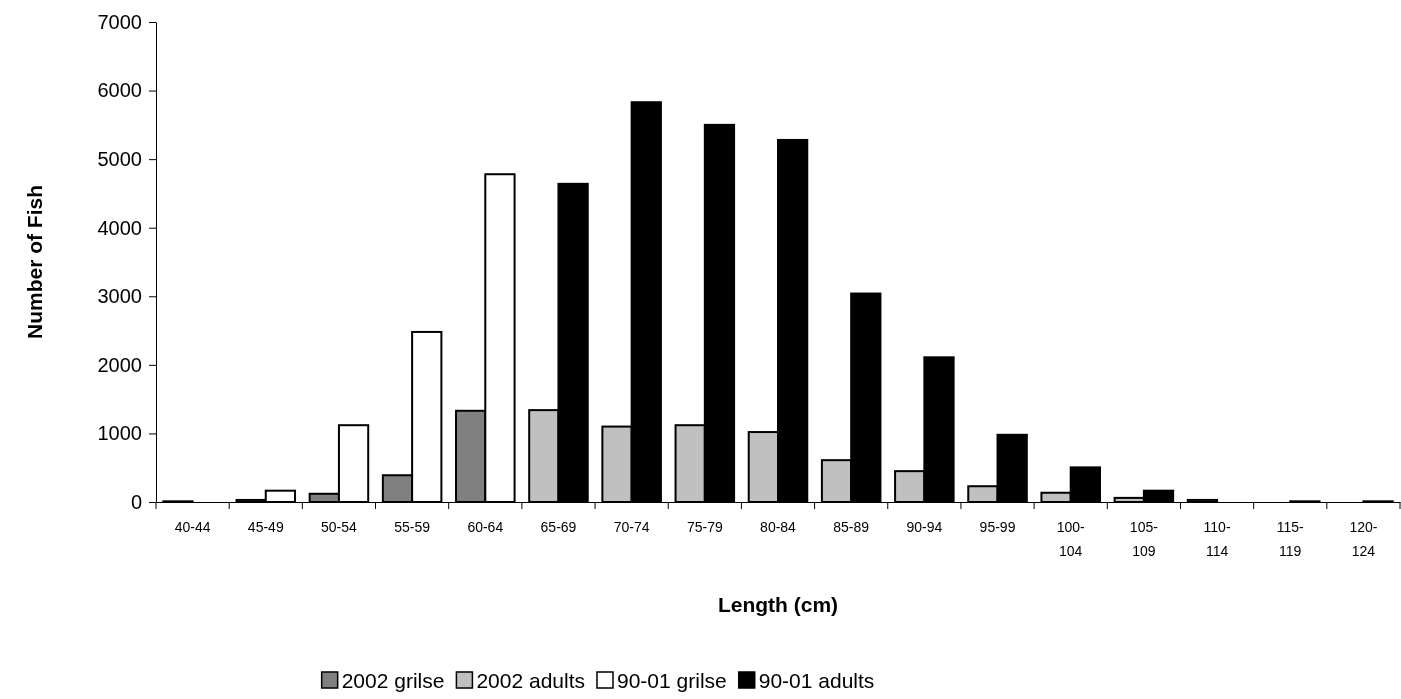 The width and height of the screenshot is (1401, 699). Describe the element at coordinates (924, 527) in the screenshot. I see `x-tick-label: 90-94` at that location.